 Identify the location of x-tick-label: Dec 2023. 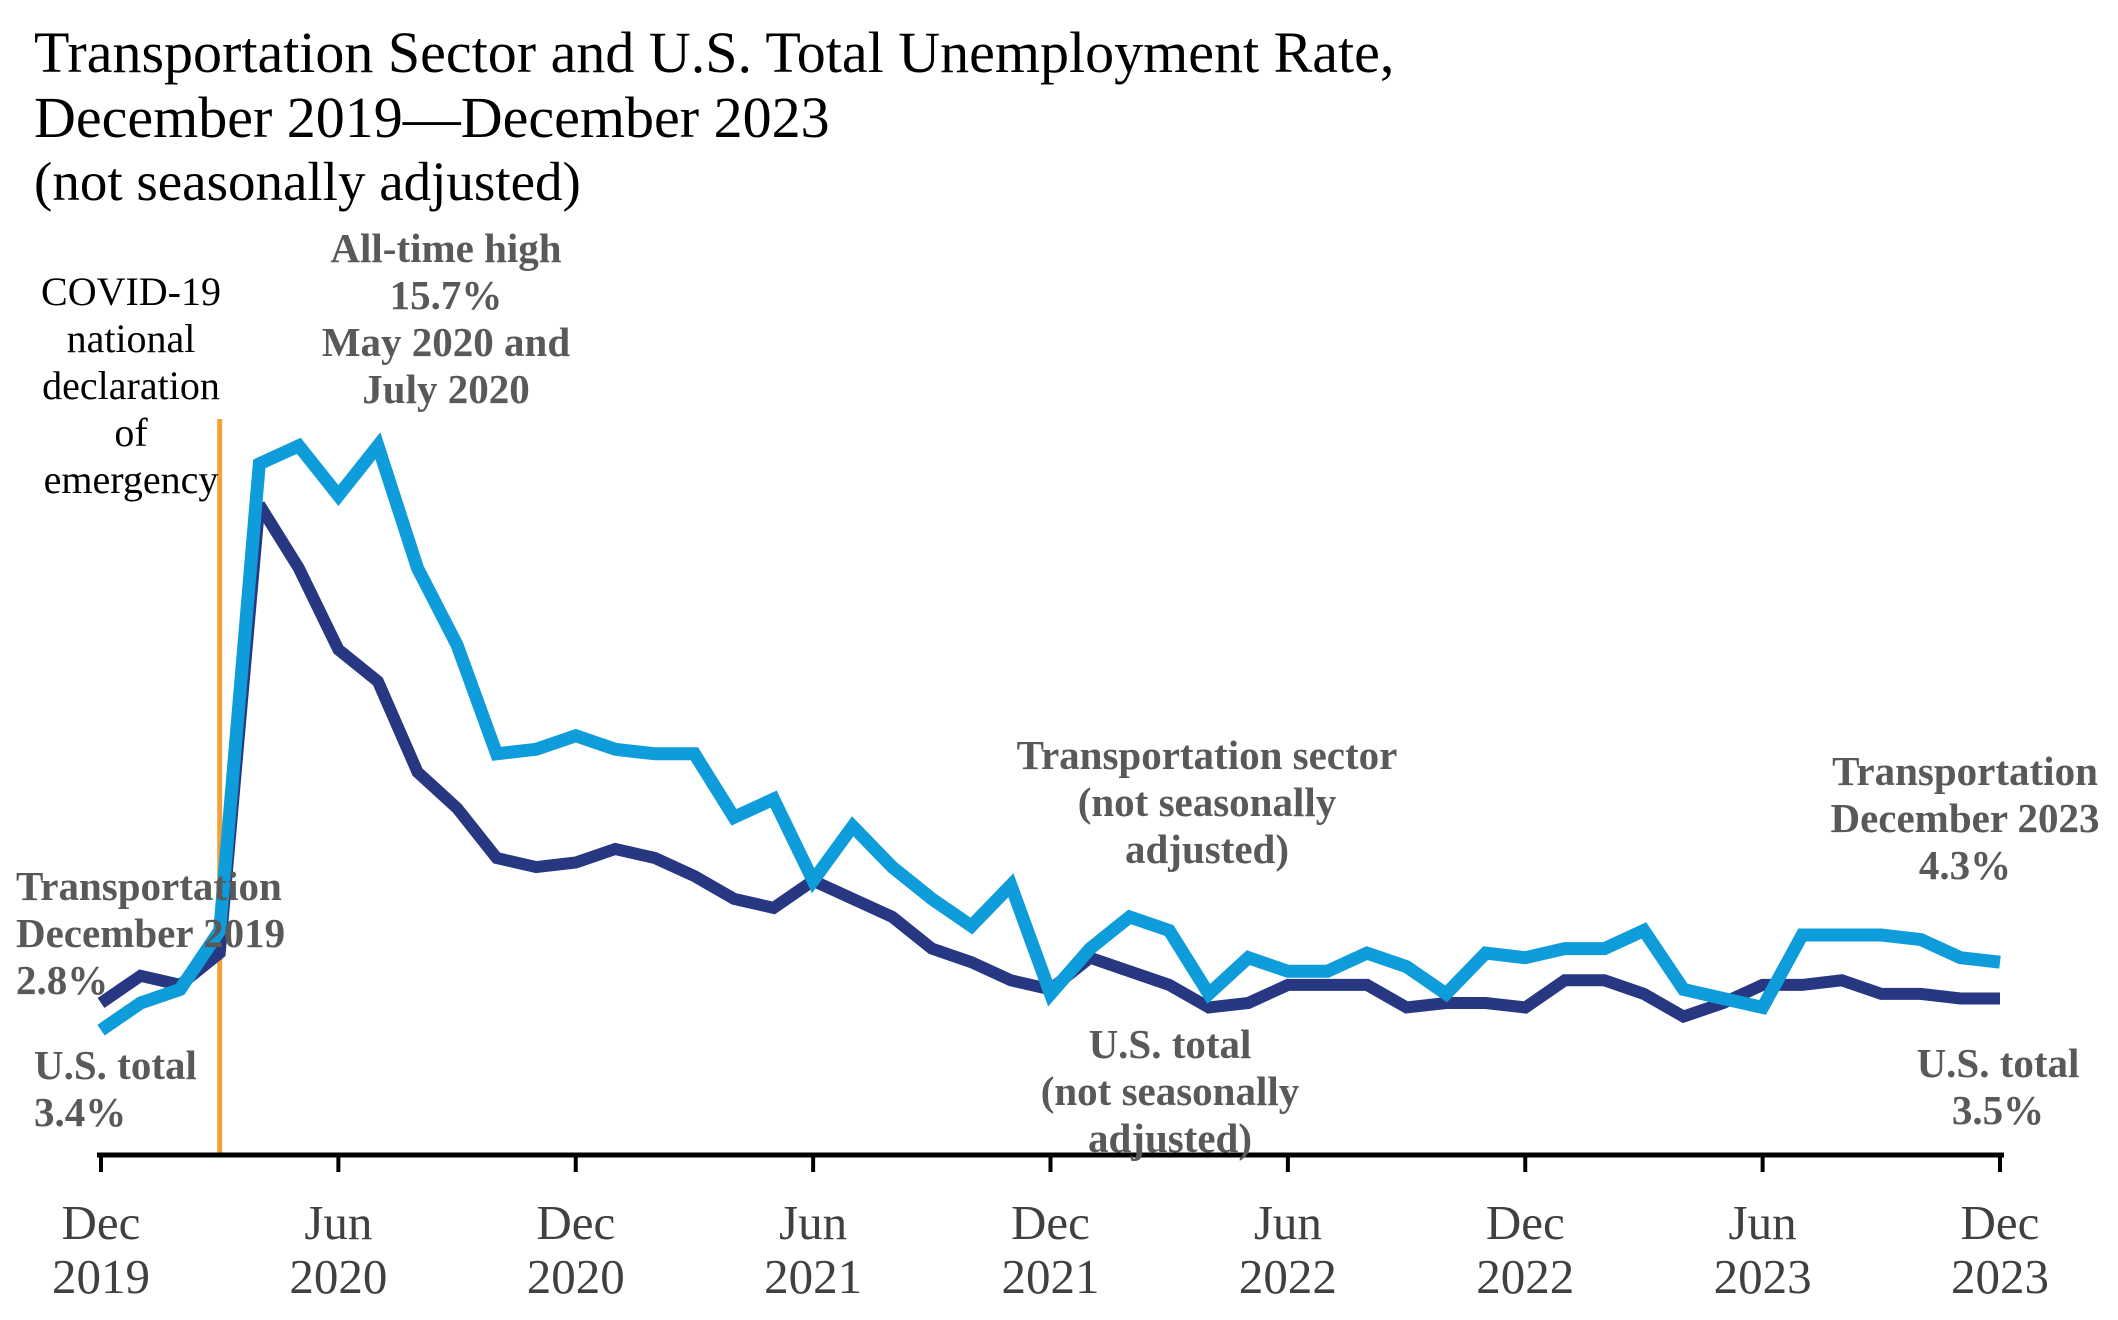
(2000, 1250).